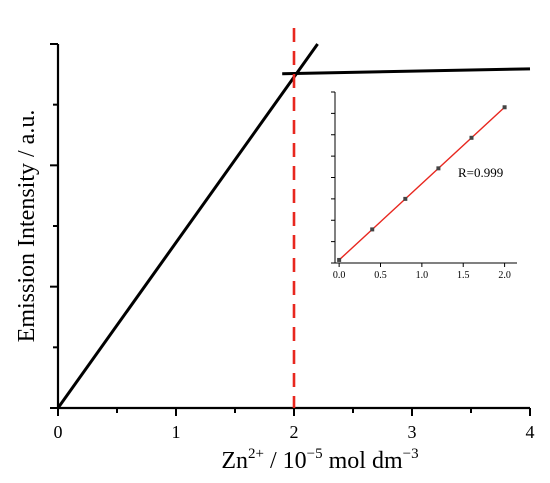 The height and width of the screenshot is (483, 550). What do you see at coordinates (294, 432) in the screenshot?
I see `x-tick-label: 2` at bounding box center [294, 432].